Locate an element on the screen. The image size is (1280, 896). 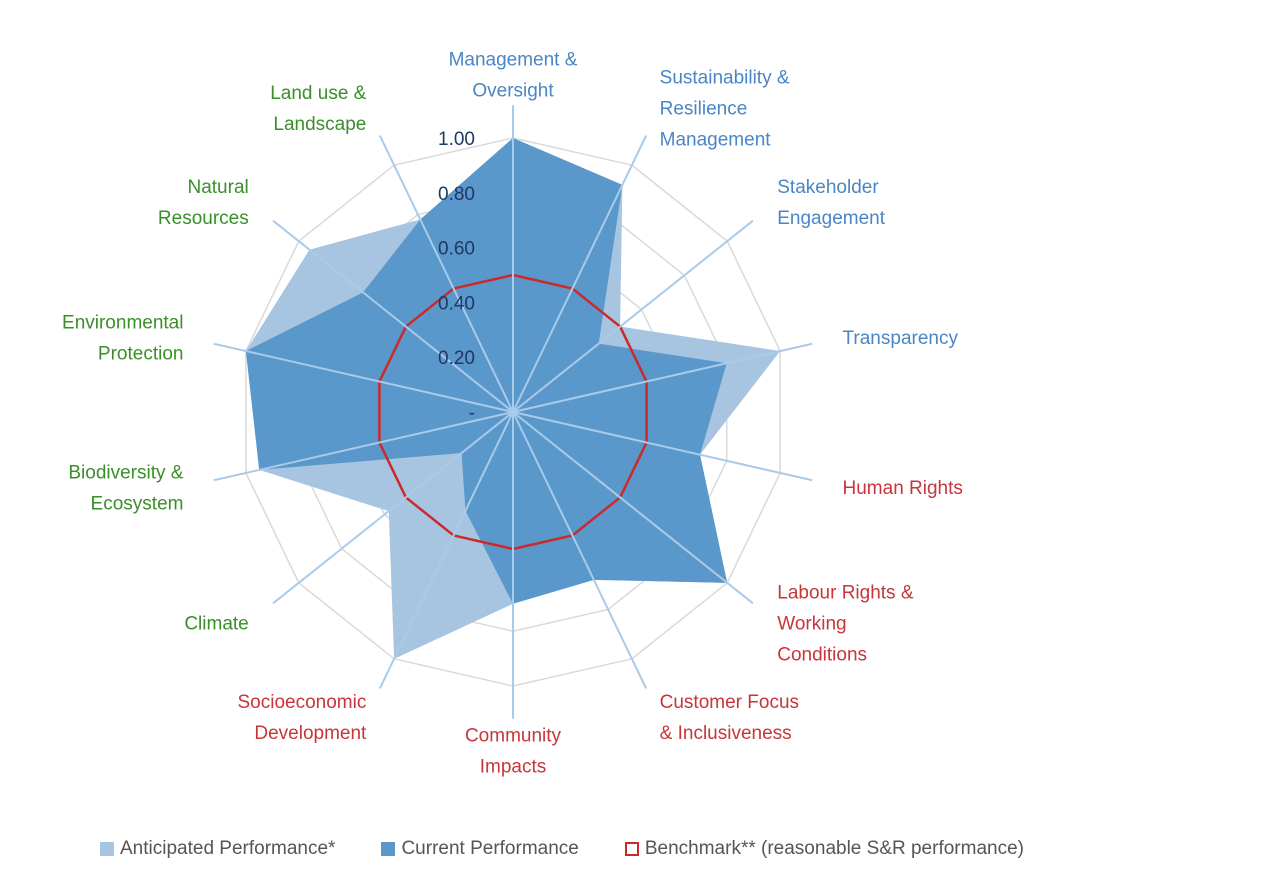
category-label-line: Human Rights is located at coordinates (903, 488).